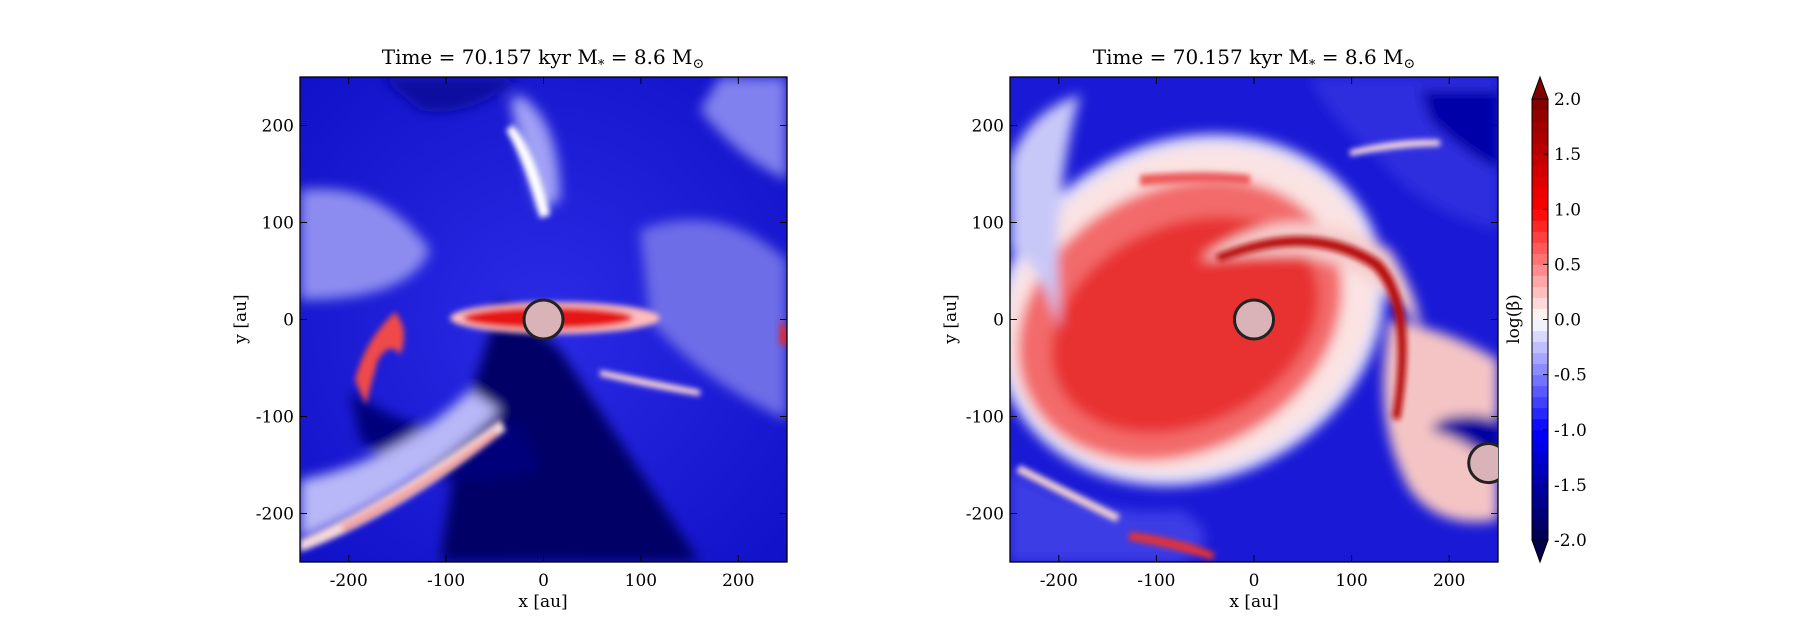 This screenshot has width=1800, height=630. I want to click on panel-2-xlabel: x [au], so click(1253, 602).